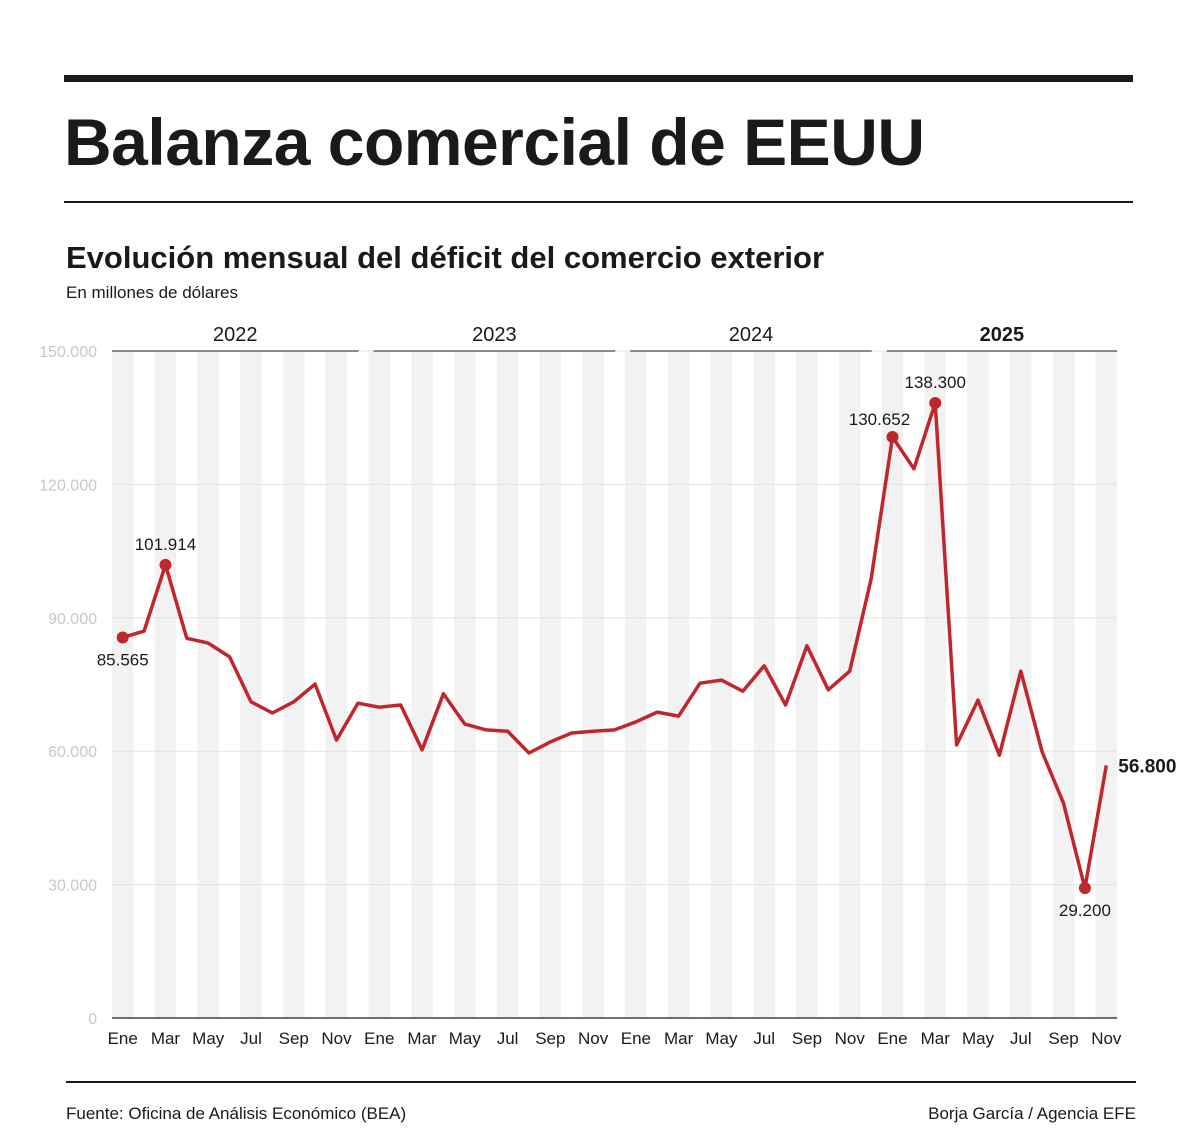 Image resolution: width=1200 pixels, height=1148 pixels. What do you see at coordinates (879, 419) in the screenshot?
I see `data-label: 130.652` at bounding box center [879, 419].